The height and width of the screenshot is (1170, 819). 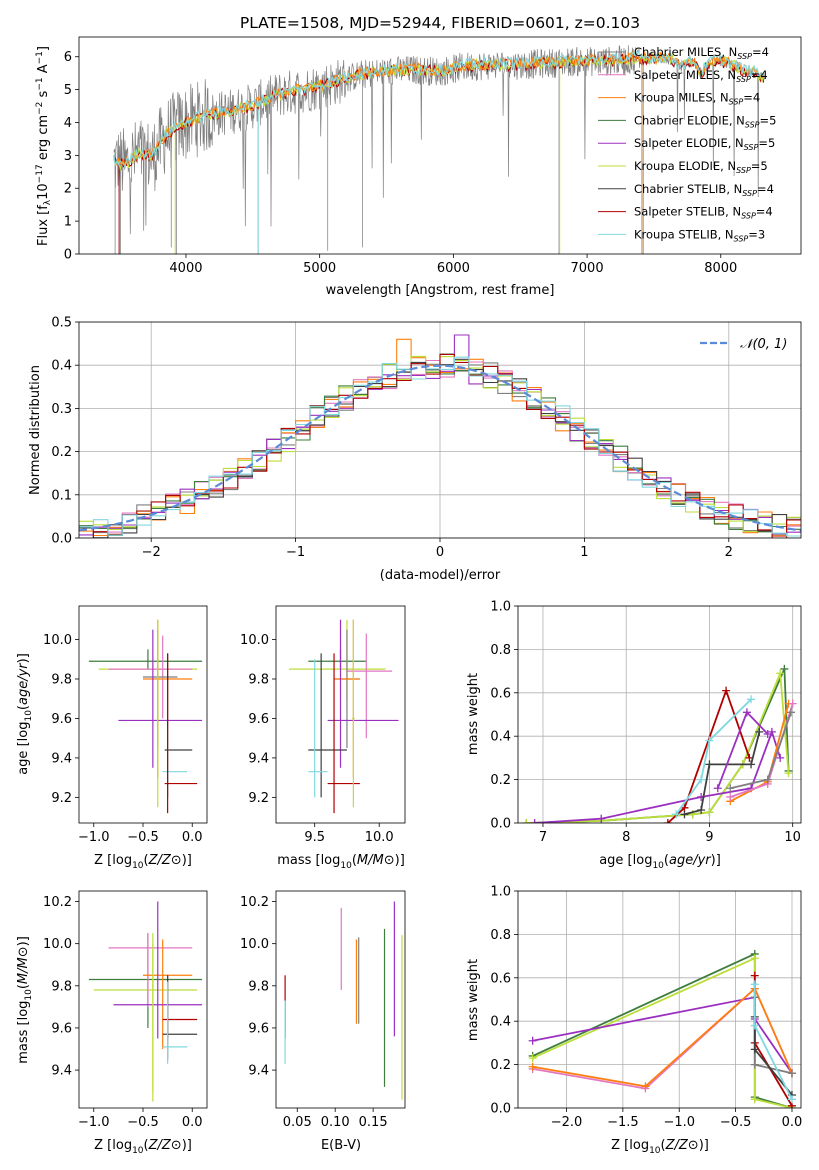 I want to click on model-spectrum, so click(x=439, y=110).